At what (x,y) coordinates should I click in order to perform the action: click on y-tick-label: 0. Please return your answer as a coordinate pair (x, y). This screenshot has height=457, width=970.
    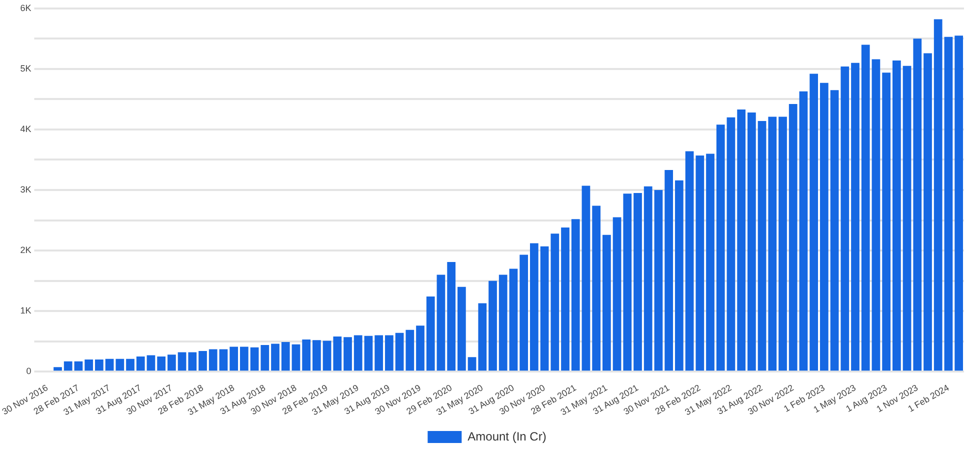
    Looking at the image, I should click on (29, 371).